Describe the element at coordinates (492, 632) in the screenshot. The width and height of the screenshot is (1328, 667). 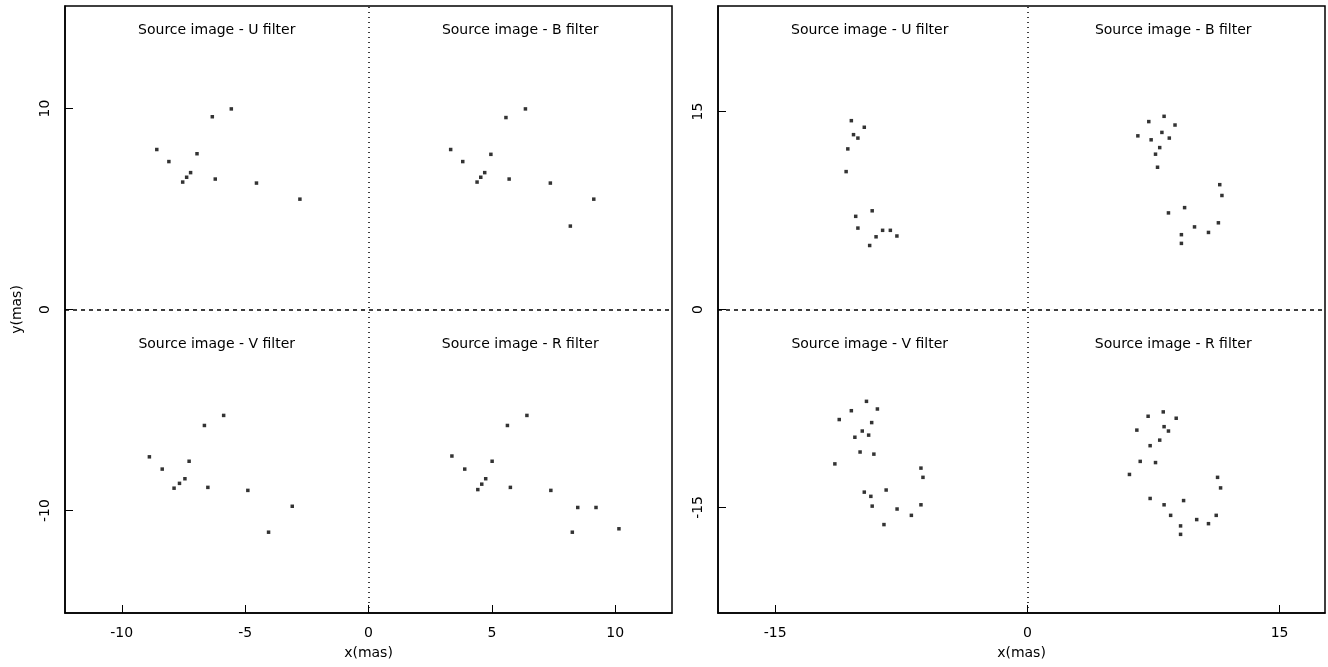
I see `x-tick-label: 5` at that location.